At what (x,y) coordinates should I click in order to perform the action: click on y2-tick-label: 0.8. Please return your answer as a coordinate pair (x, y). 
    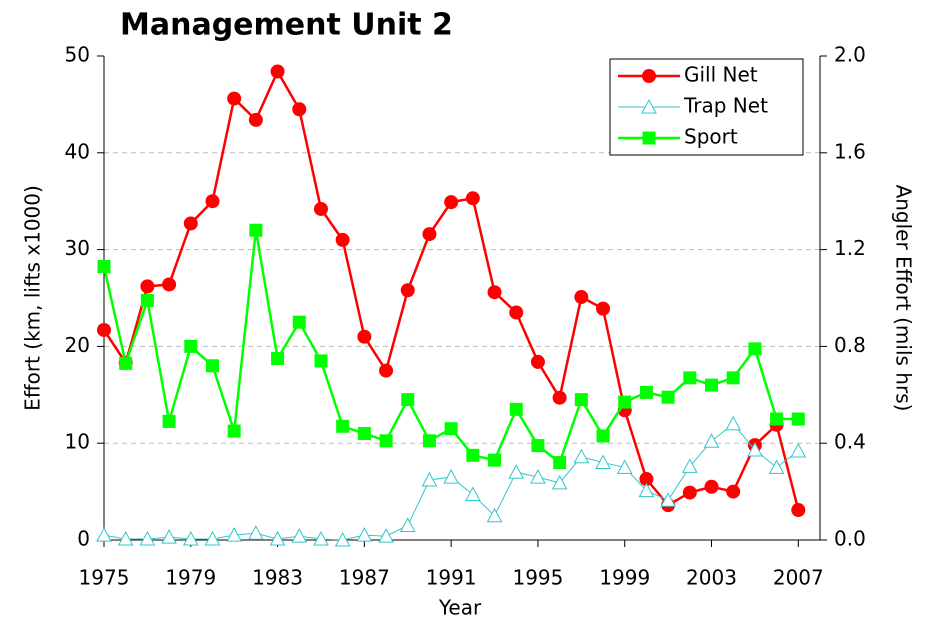
    Looking at the image, I should click on (850, 345).